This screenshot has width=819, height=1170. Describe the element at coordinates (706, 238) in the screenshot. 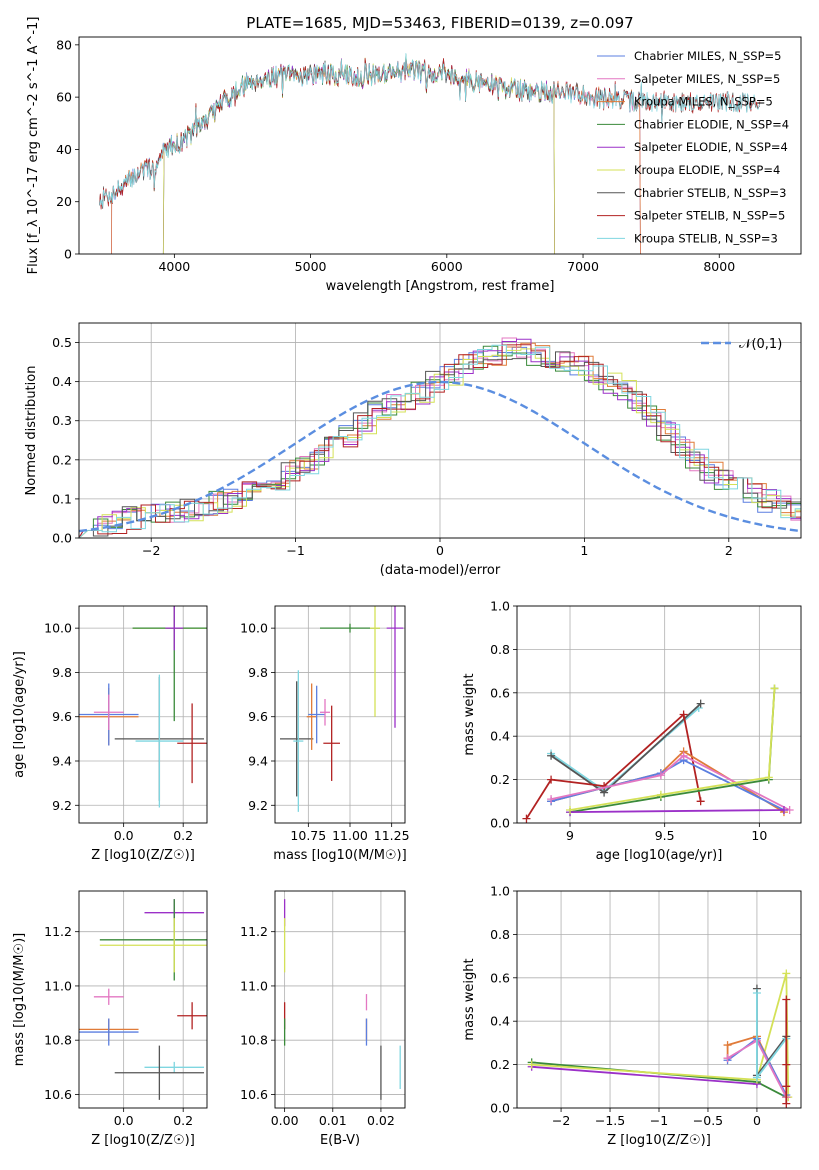

I see `legend-label: Kroupa STELIB, N_SSP=3` at that location.